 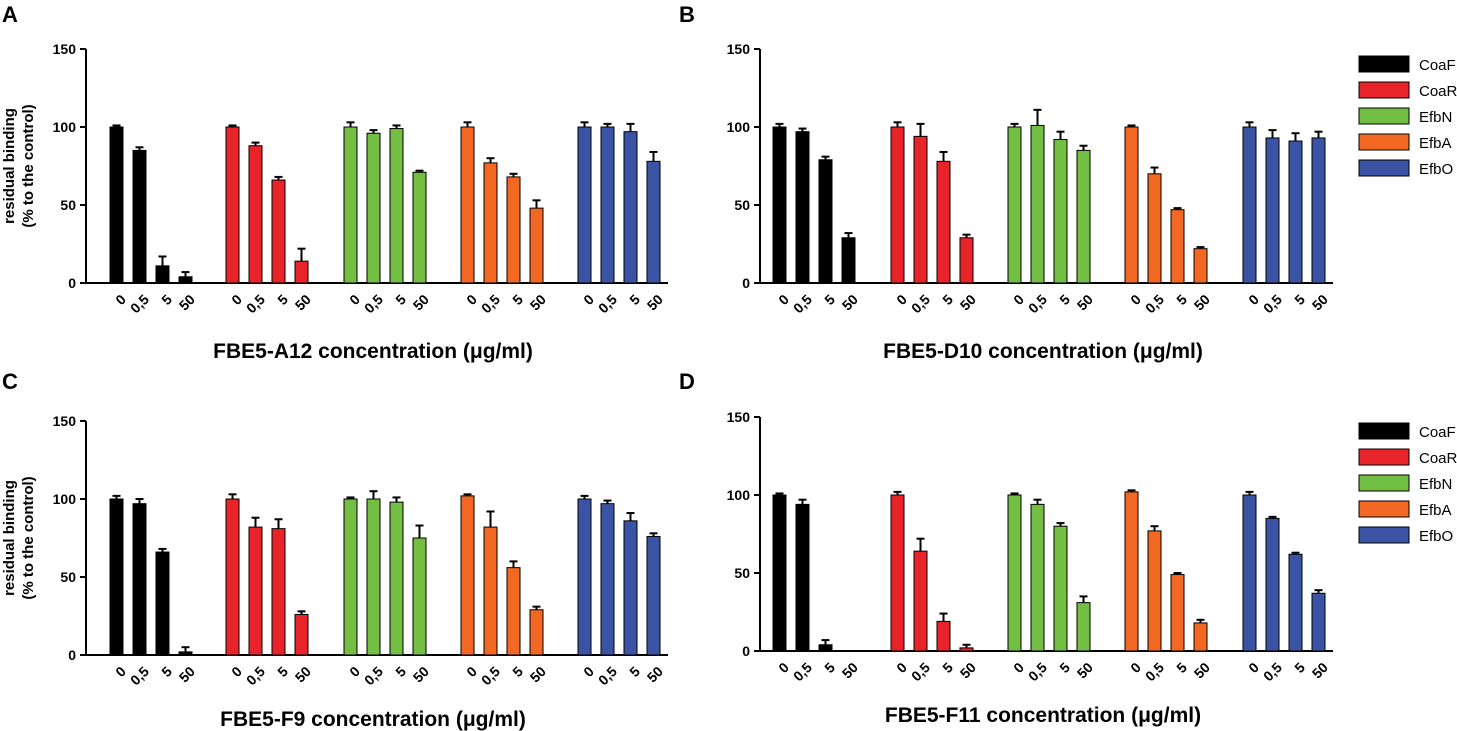 What do you see at coordinates (1043, 715) in the screenshot?
I see `x-axis-label: FBE5-F11 concentration (μg/ml)` at bounding box center [1043, 715].